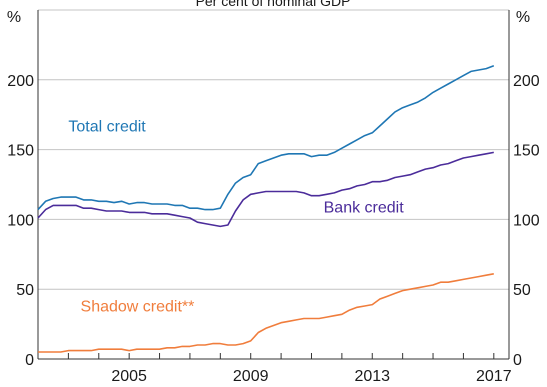  I want to click on y-tick-label-right: 150, so click(526, 151).